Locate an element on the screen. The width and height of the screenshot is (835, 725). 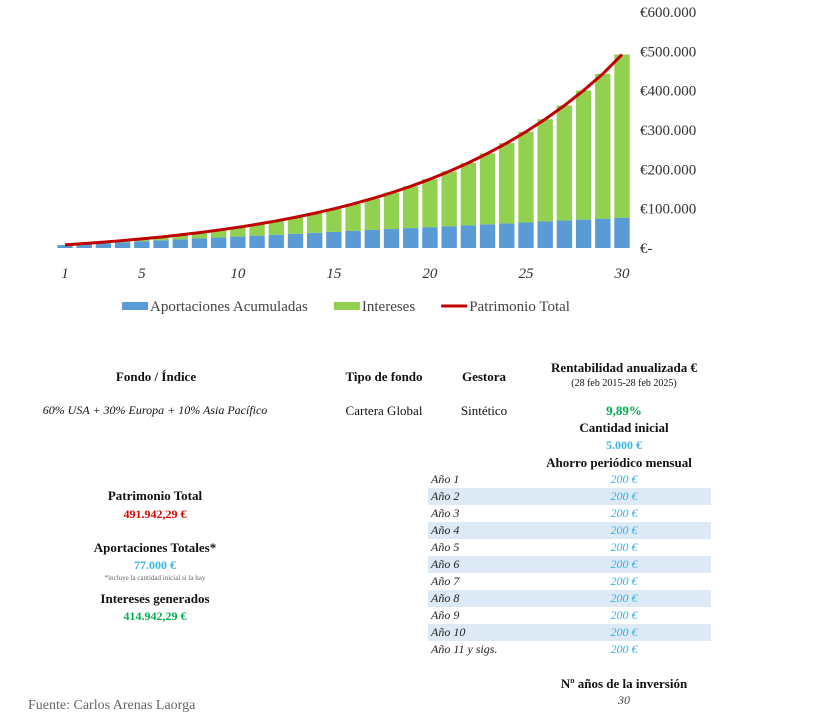
summary-label: Aportaciones Totales* is located at coordinates (155, 547).